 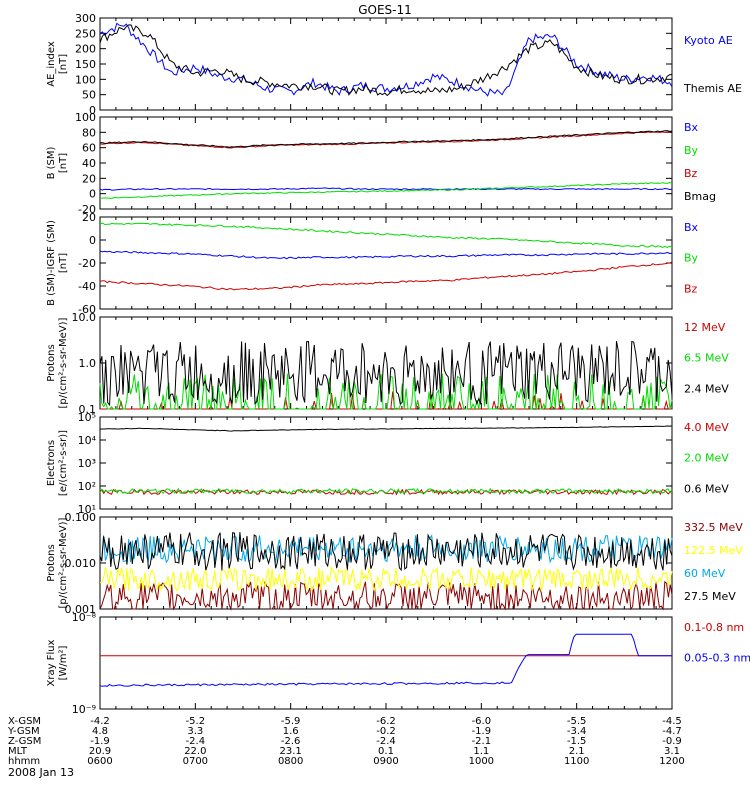 I want to click on orbit-value: 3.1, so click(x=672, y=751).